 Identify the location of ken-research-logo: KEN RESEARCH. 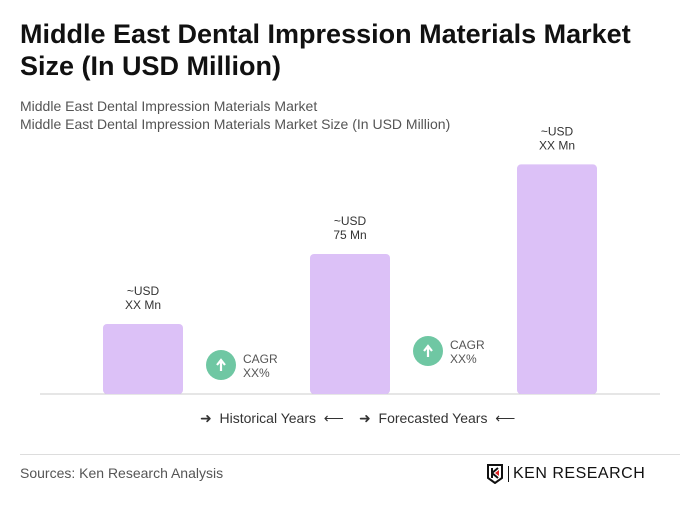
(565, 474).